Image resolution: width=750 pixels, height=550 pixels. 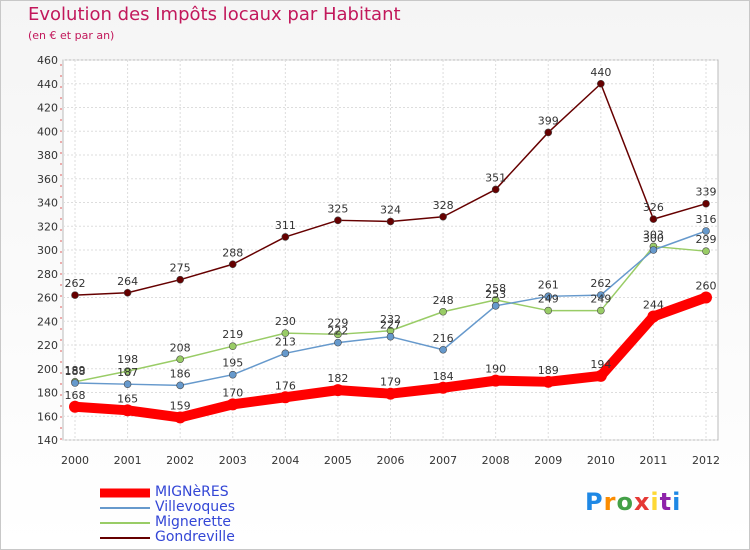 I want to click on data-label: 253, so click(x=495, y=294).